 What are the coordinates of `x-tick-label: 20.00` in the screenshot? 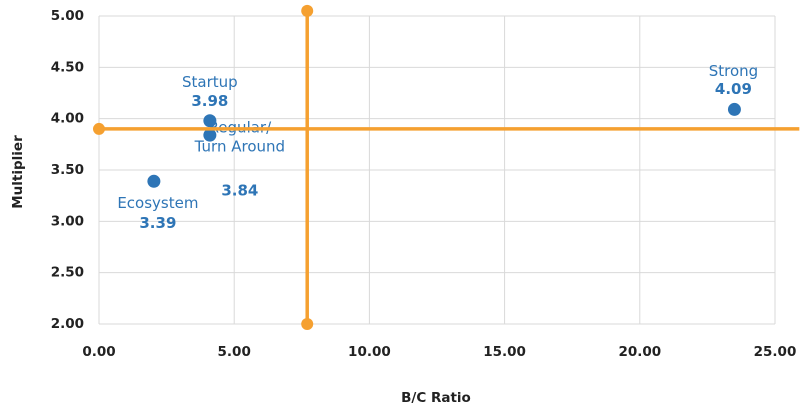 It's located at (639, 352).